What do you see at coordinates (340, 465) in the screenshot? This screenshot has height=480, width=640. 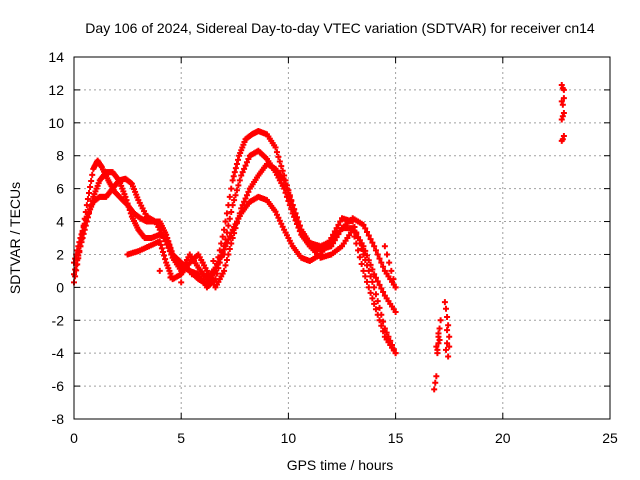 I see `x-axis-label: GPS time / hours` at bounding box center [340, 465].